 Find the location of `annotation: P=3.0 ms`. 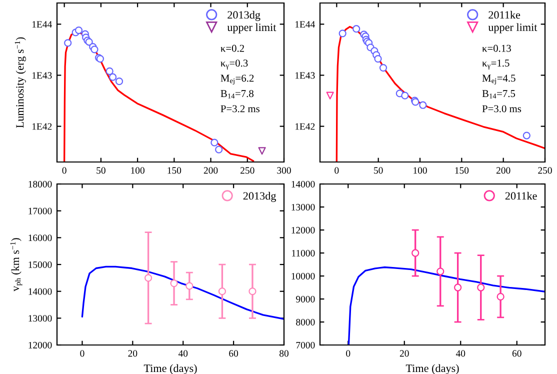

annotation: P=3.0 ms is located at coordinates (502, 108).